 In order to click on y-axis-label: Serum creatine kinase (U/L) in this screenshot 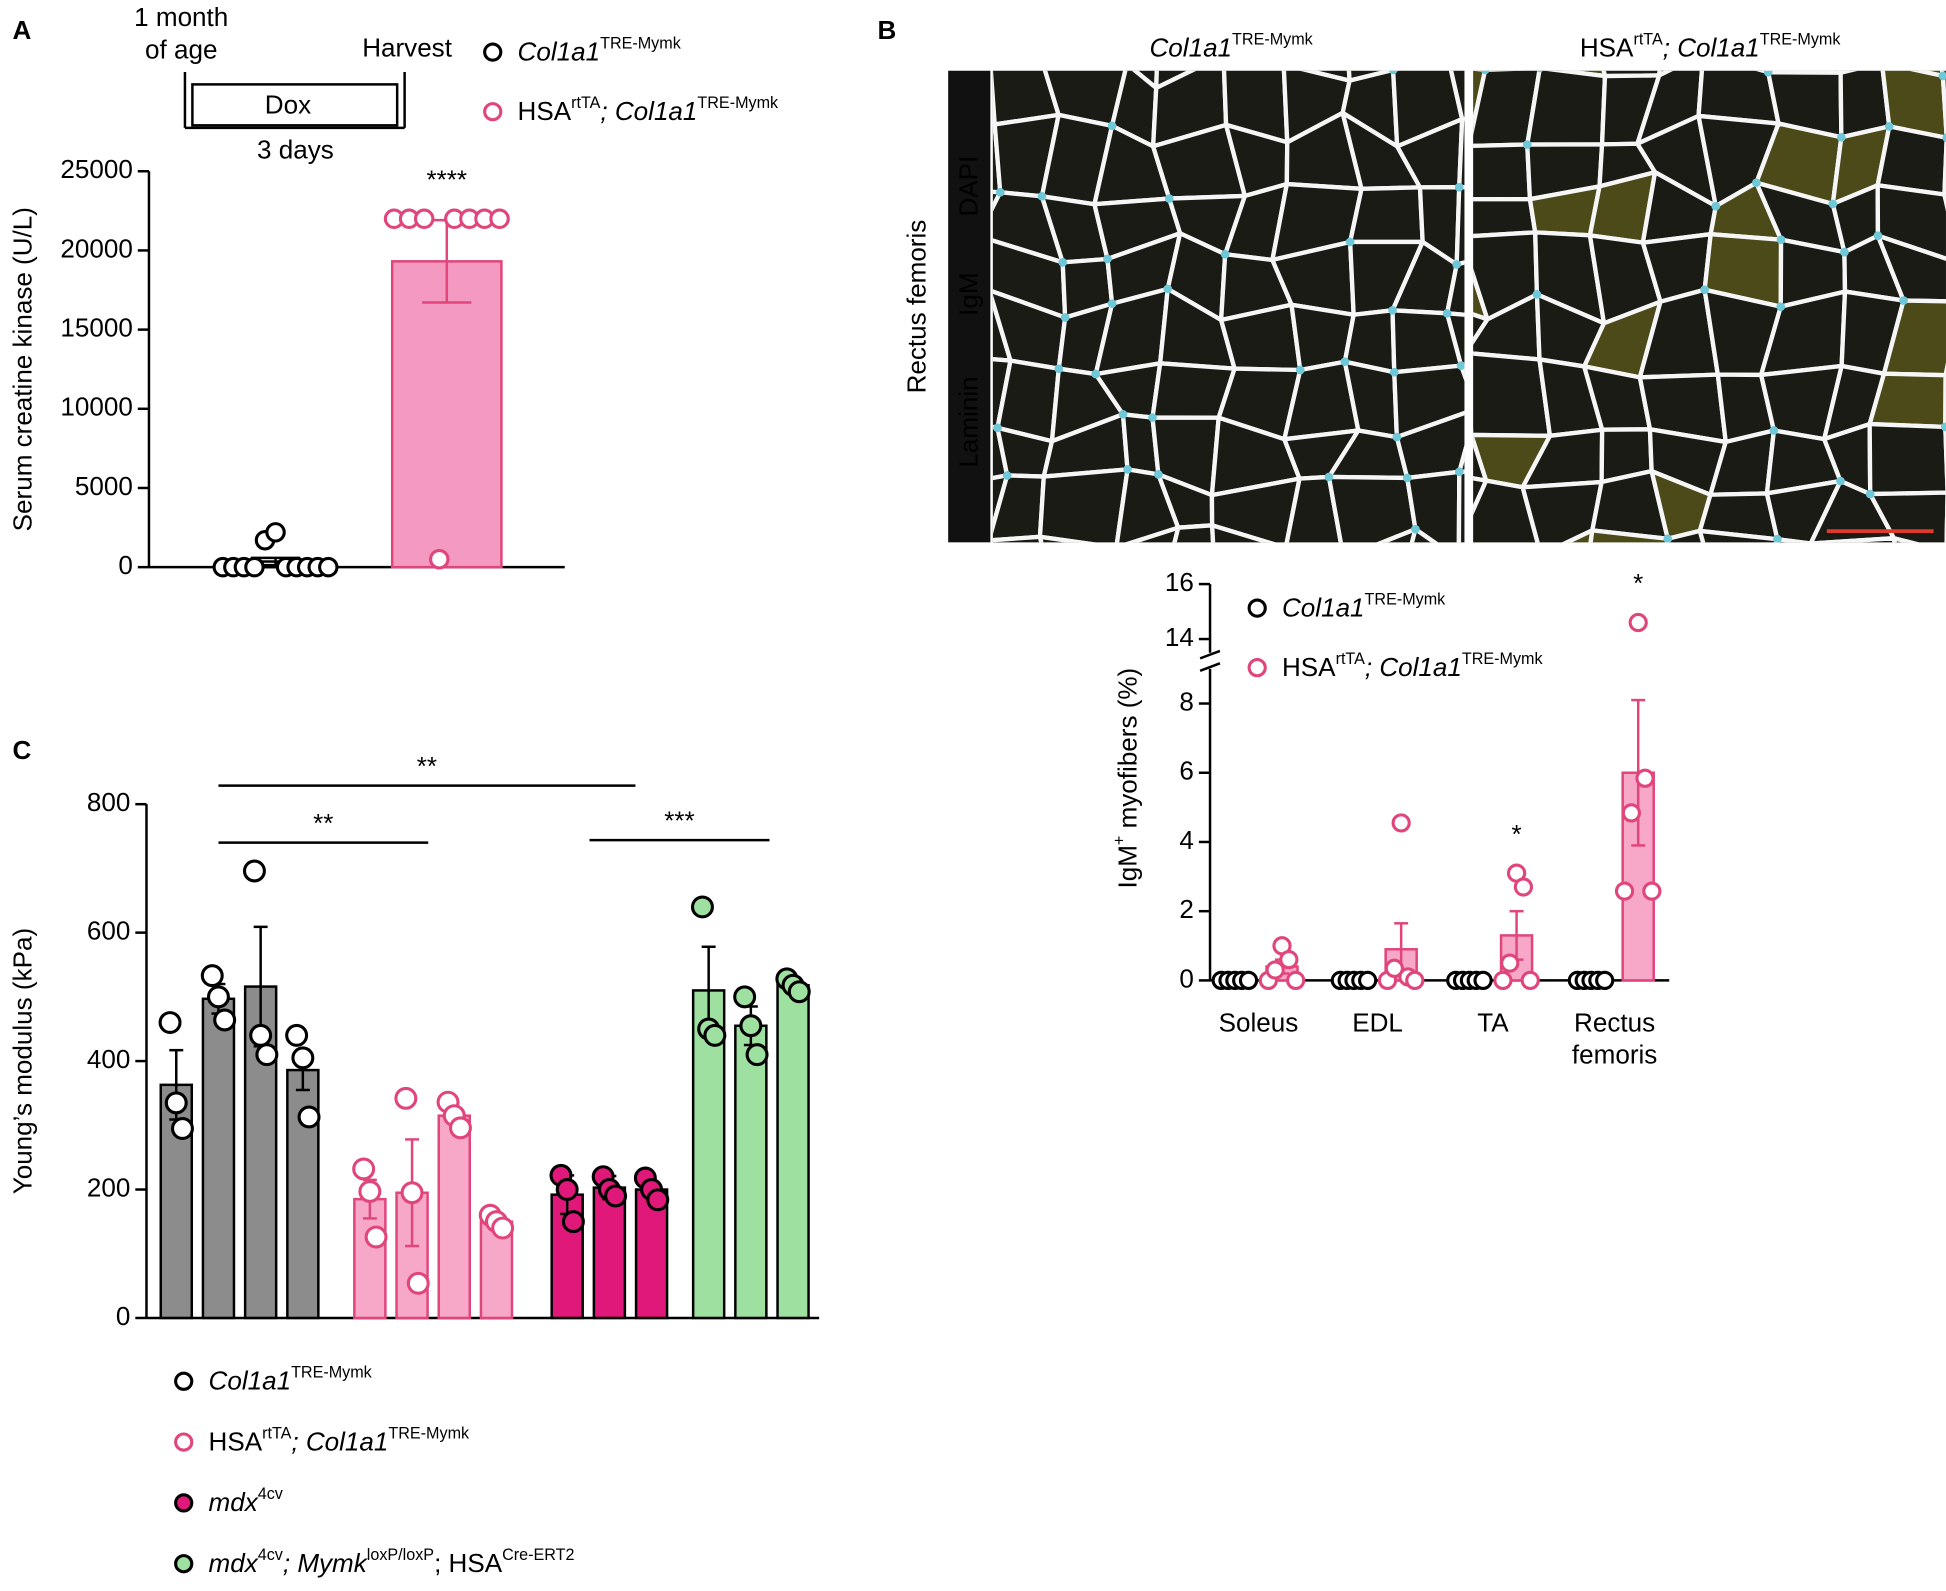, I will do `click(23, 369)`.